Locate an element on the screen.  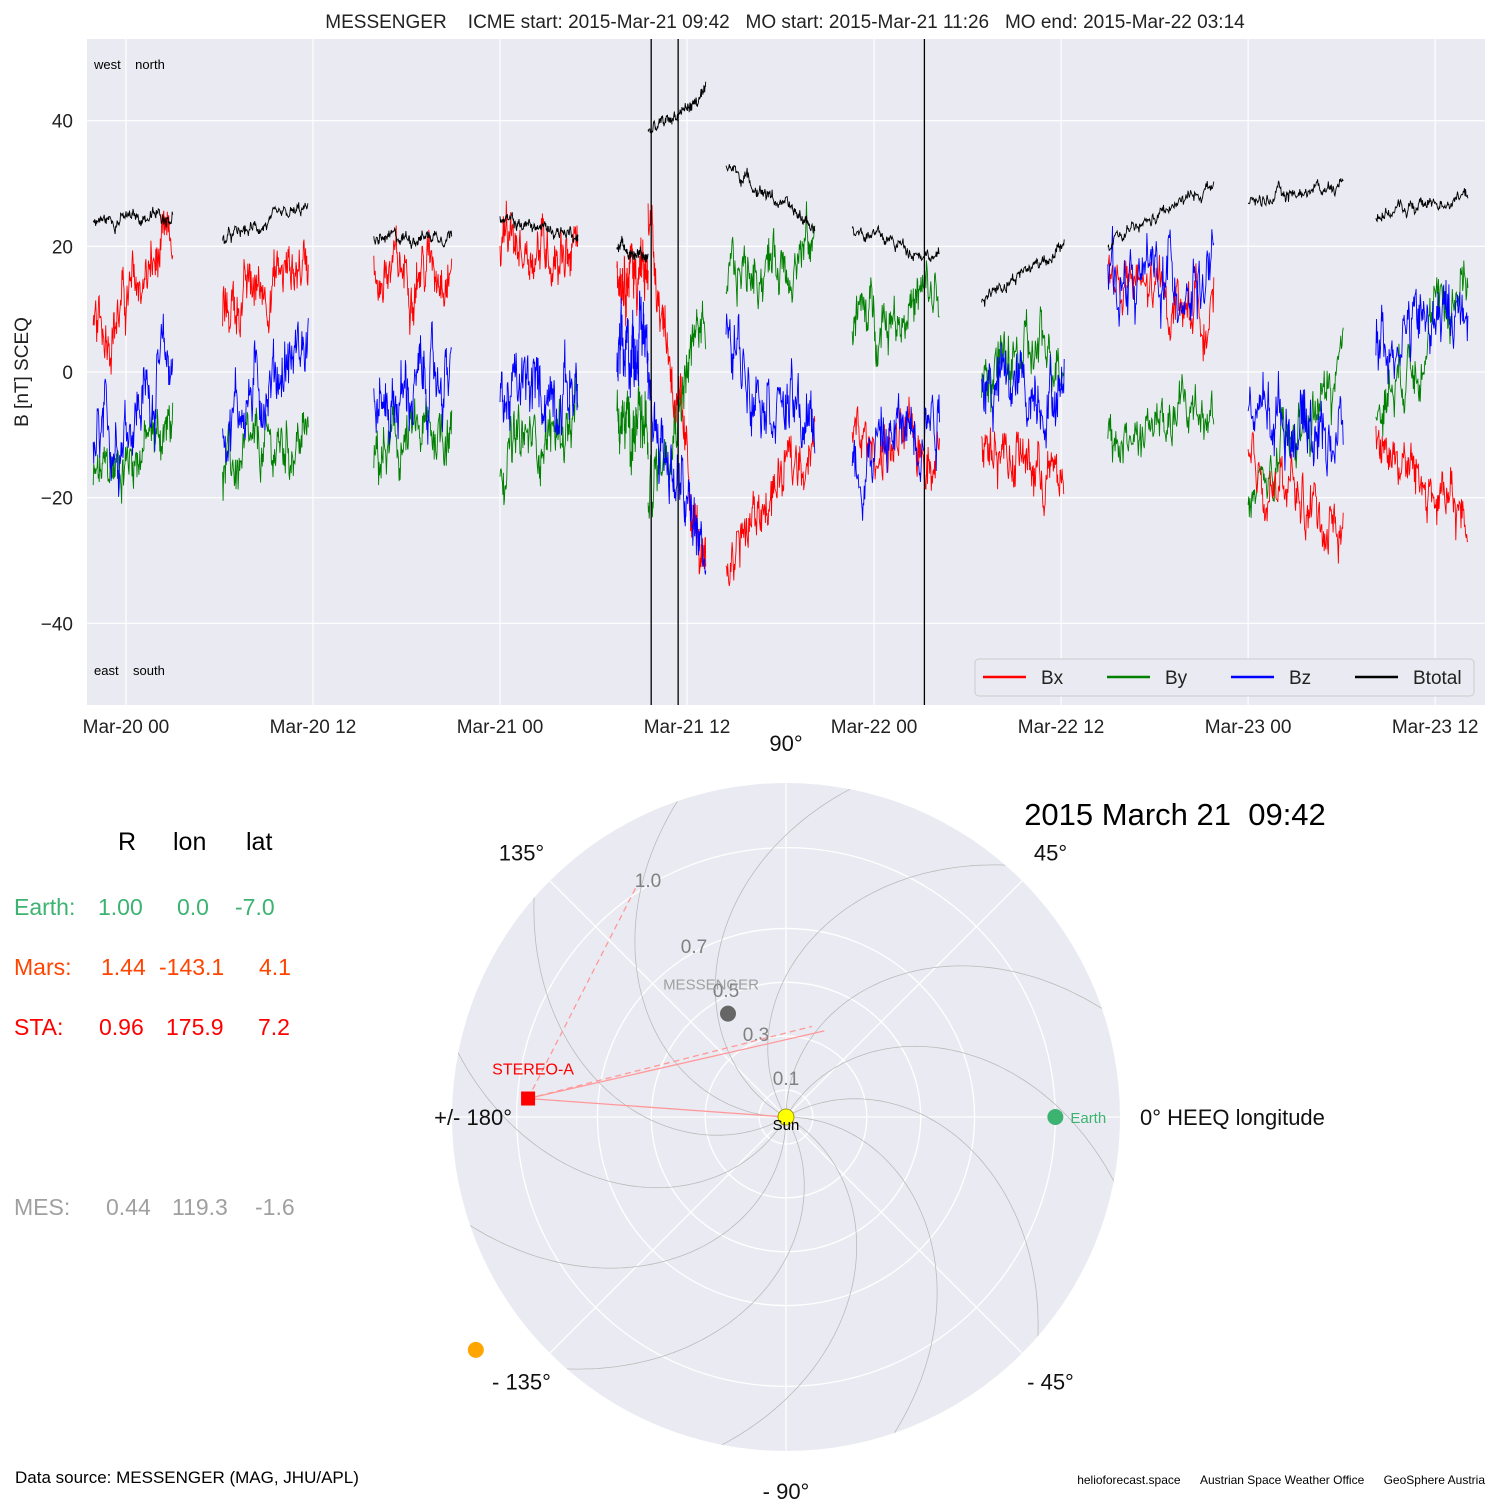
position-row-mes: MES: 0.44 119.3 -1.6 is located at coordinates (174, 1209).